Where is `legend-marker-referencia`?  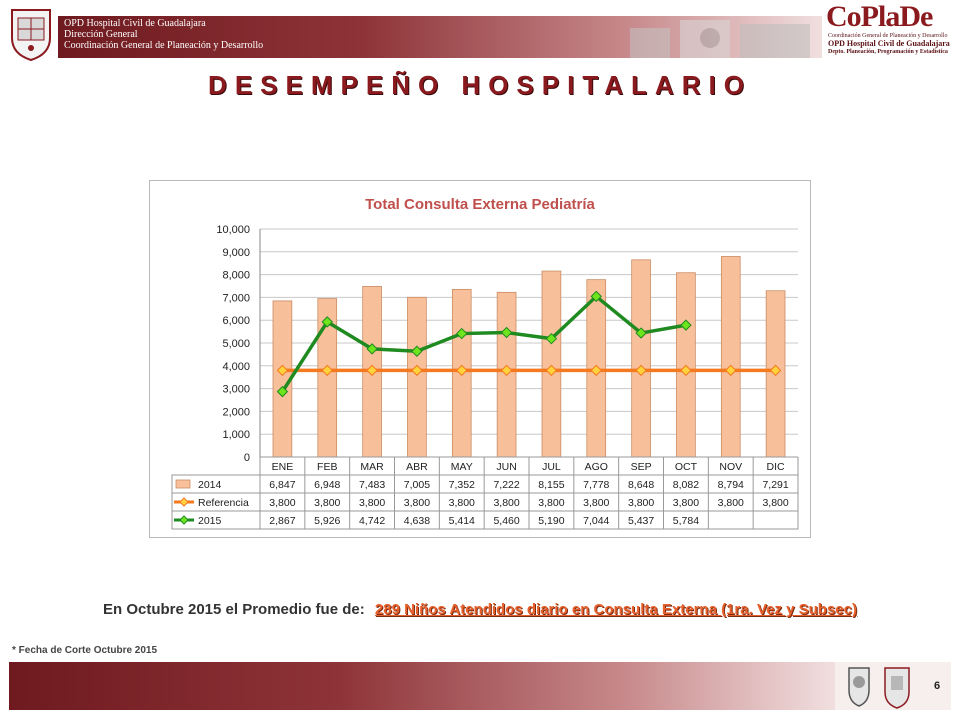 legend-marker-referencia is located at coordinates (184, 502).